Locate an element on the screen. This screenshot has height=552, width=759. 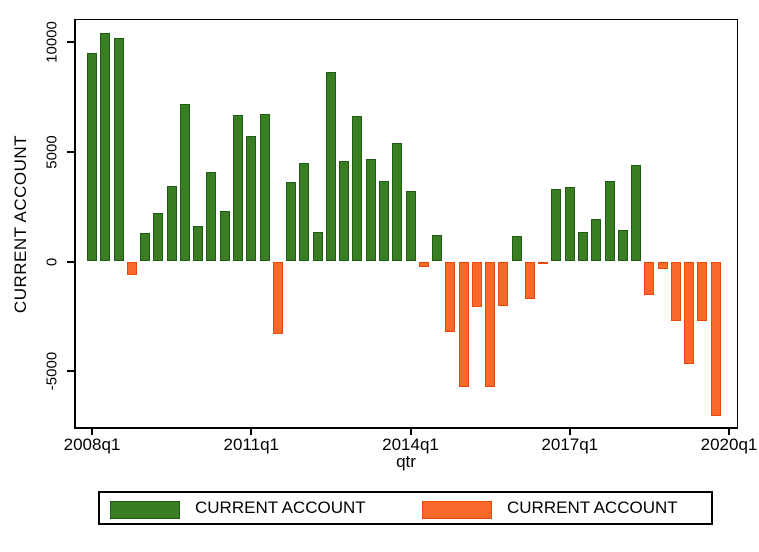
bar-2012q4 is located at coordinates (344, 211).